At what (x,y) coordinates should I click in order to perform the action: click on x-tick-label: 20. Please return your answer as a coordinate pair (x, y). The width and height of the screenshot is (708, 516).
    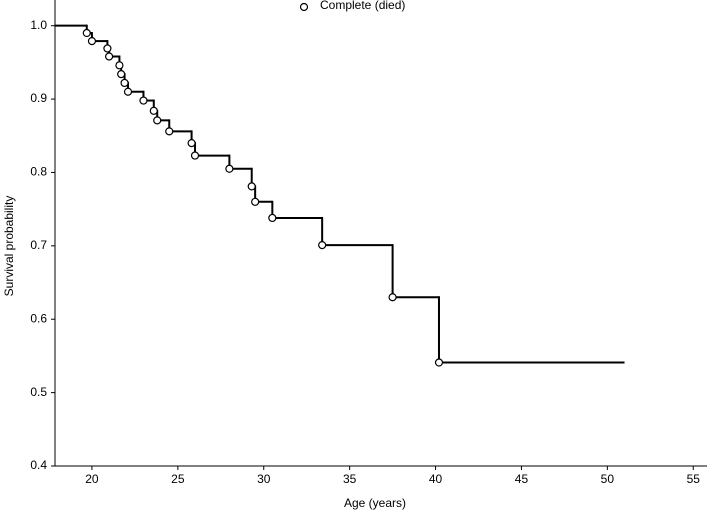
    Looking at the image, I should click on (92, 479).